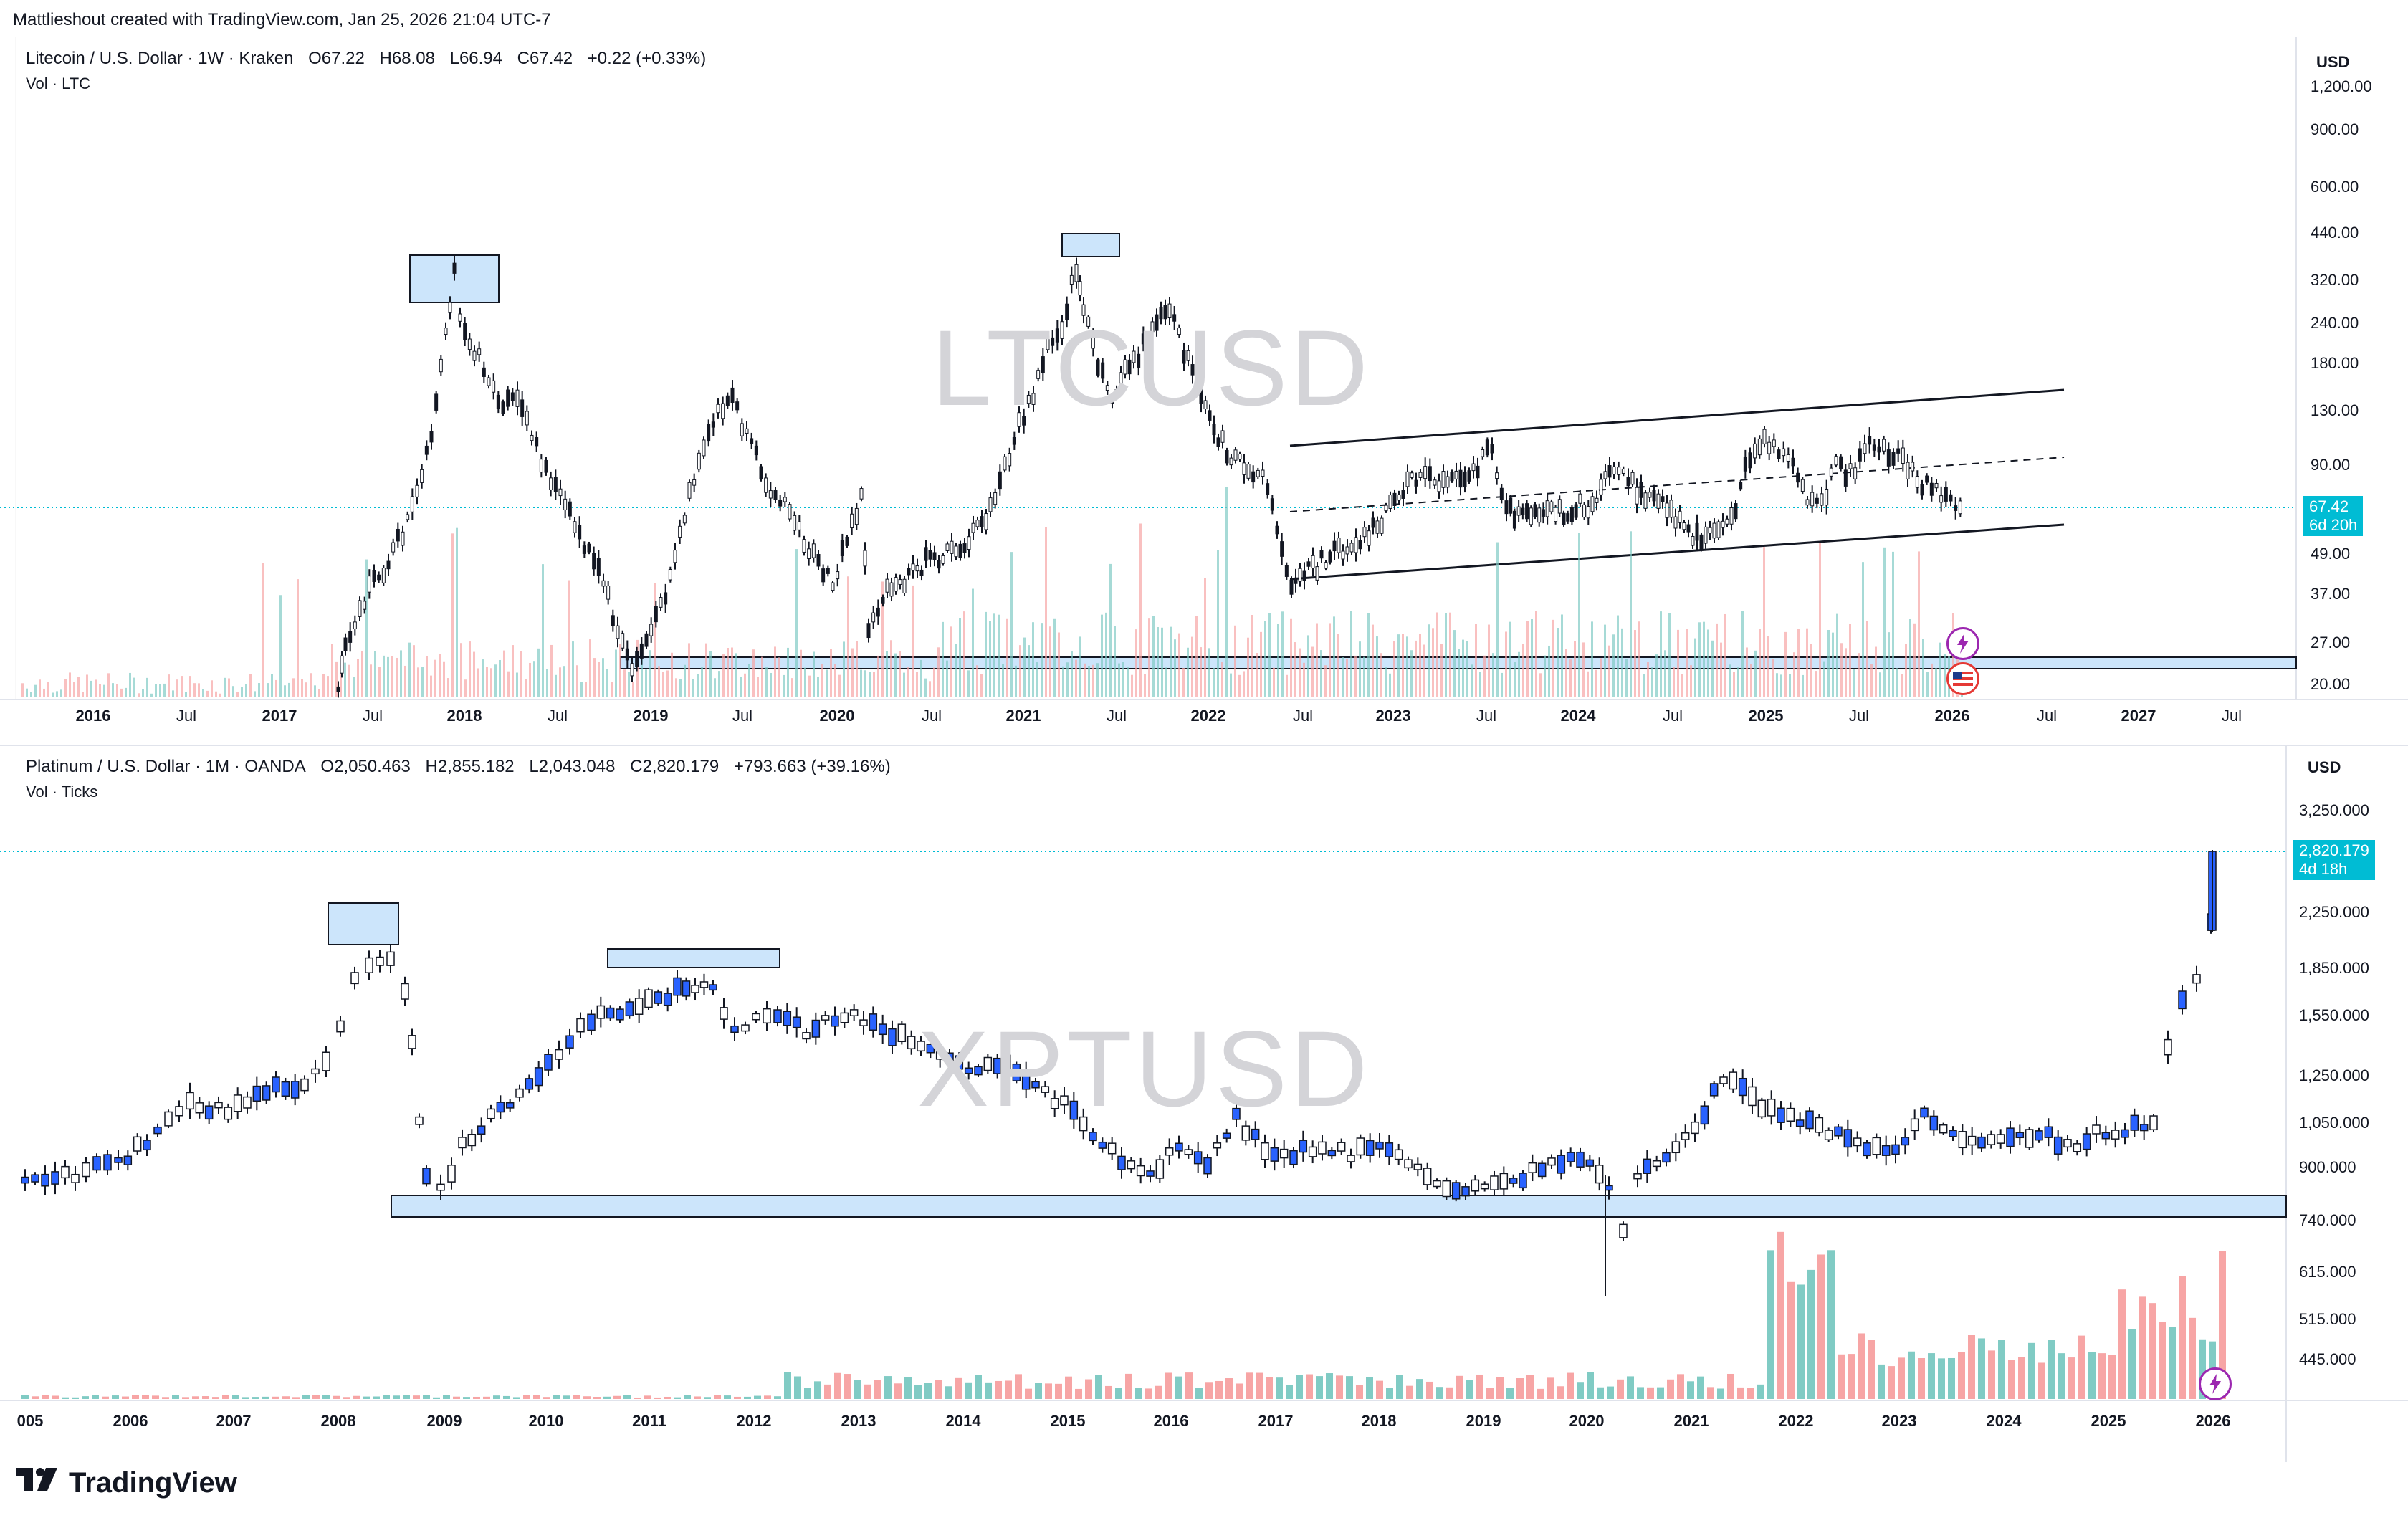  What do you see at coordinates (754, 1421) in the screenshot?
I see `time-tick-label: 2012` at bounding box center [754, 1421].